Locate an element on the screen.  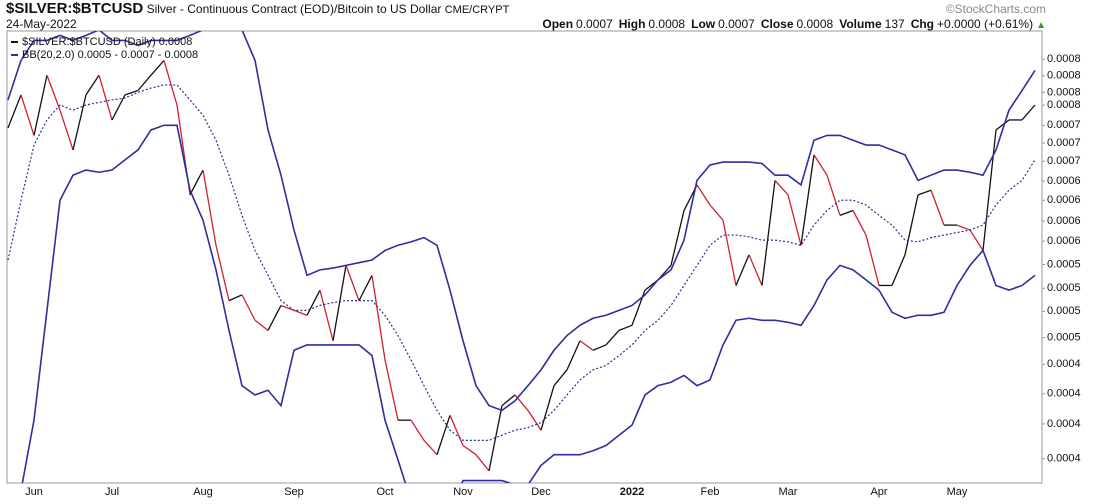
symbol: $SILVER:$BTCUSD is located at coordinates (75, 8).